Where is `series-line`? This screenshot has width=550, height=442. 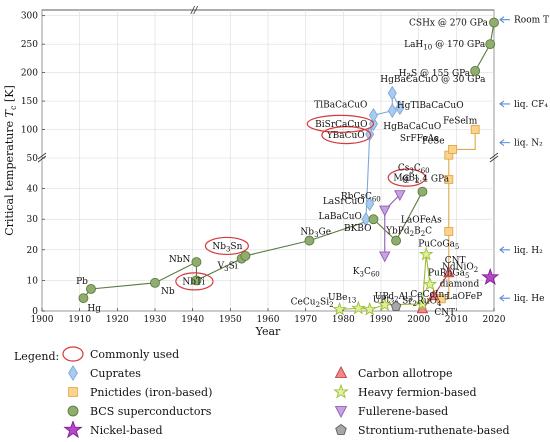
series-line is located at coordinates (392, 225).